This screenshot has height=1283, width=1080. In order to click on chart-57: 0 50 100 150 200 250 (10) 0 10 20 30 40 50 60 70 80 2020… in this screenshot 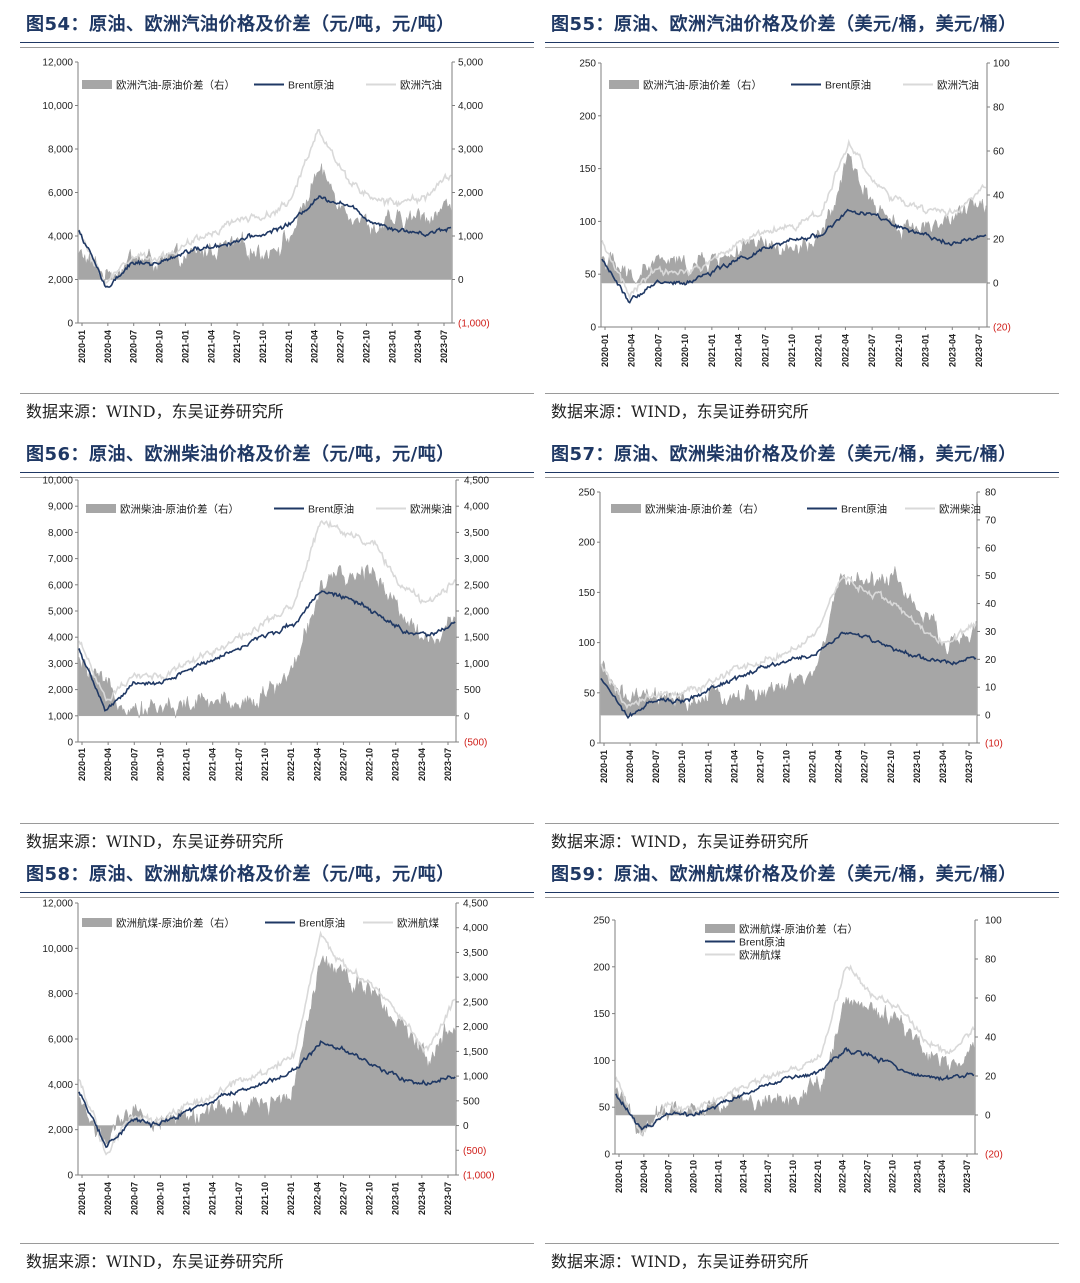, I will do `click(790, 636)`.